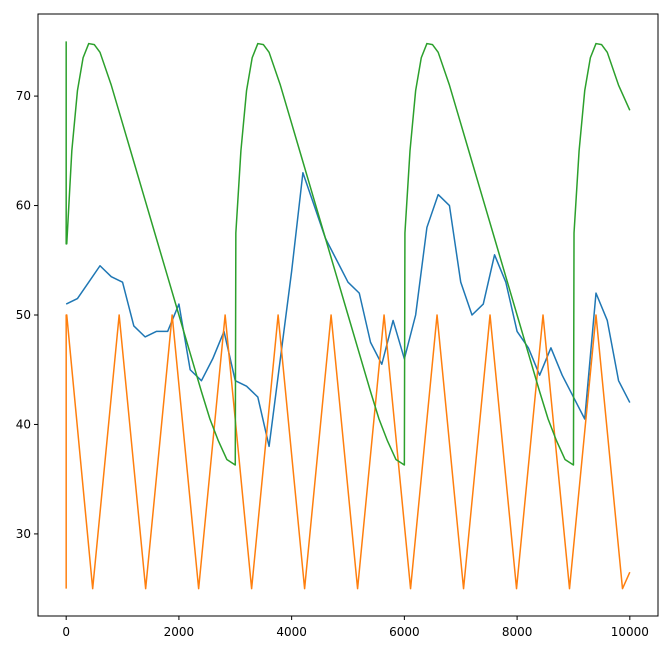  Describe the element at coordinates (355, 627) in the screenshot. I see `x-axis: 0 2000 4000 6000 8000 10000` at that location.